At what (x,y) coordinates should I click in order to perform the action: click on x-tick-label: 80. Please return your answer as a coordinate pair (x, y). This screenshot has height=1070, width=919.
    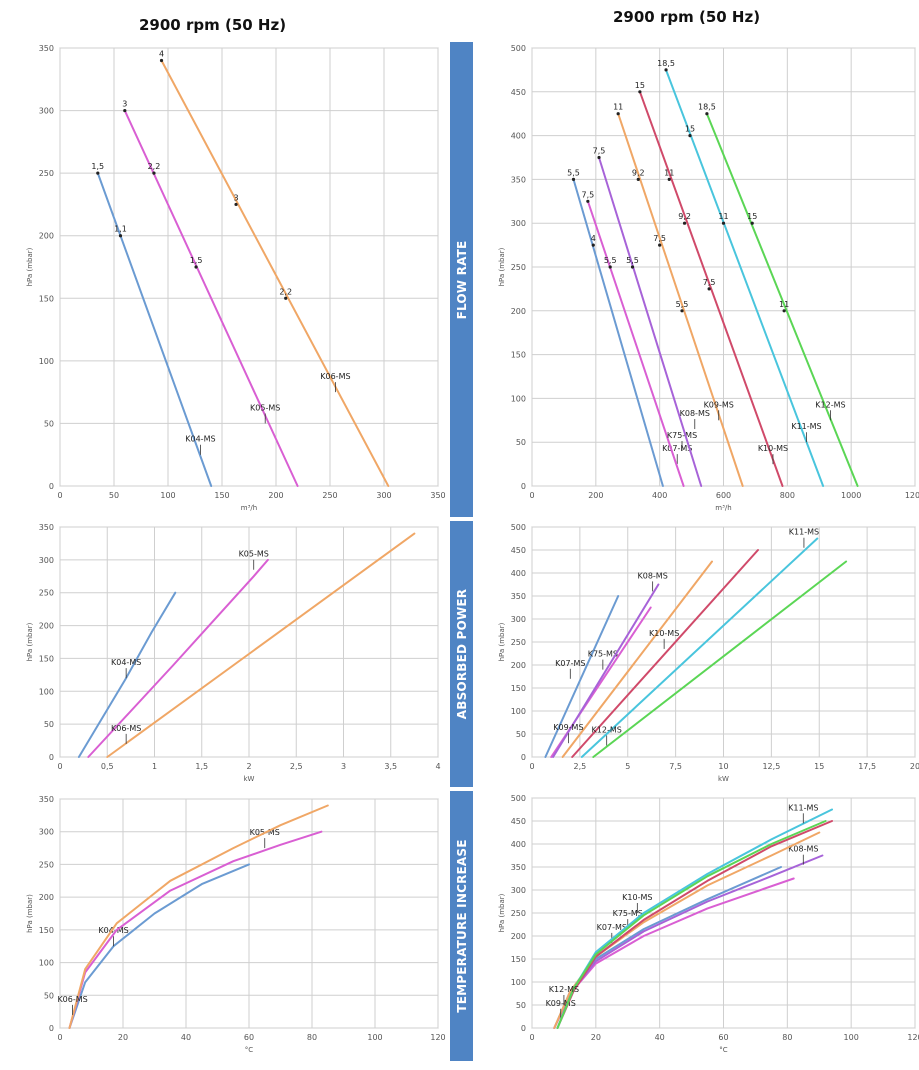
    Looking at the image, I should click on (312, 1037).